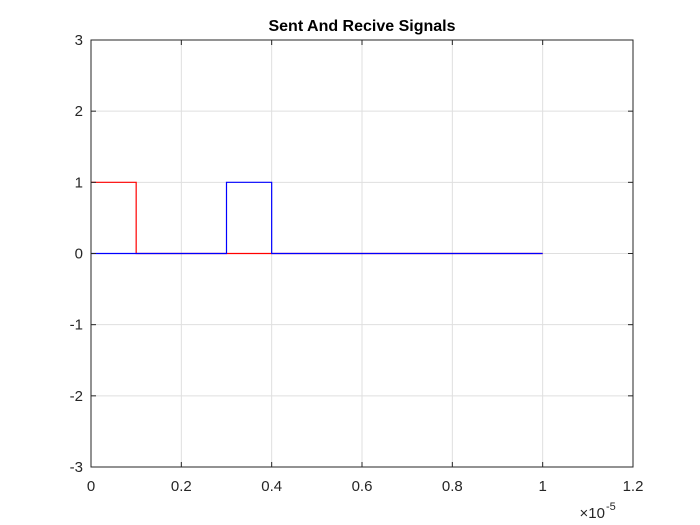 This screenshot has height=525, width=700. Describe the element at coordinates (79, 182) in the screenshot. I see `y-tick-label: 1` at that location.